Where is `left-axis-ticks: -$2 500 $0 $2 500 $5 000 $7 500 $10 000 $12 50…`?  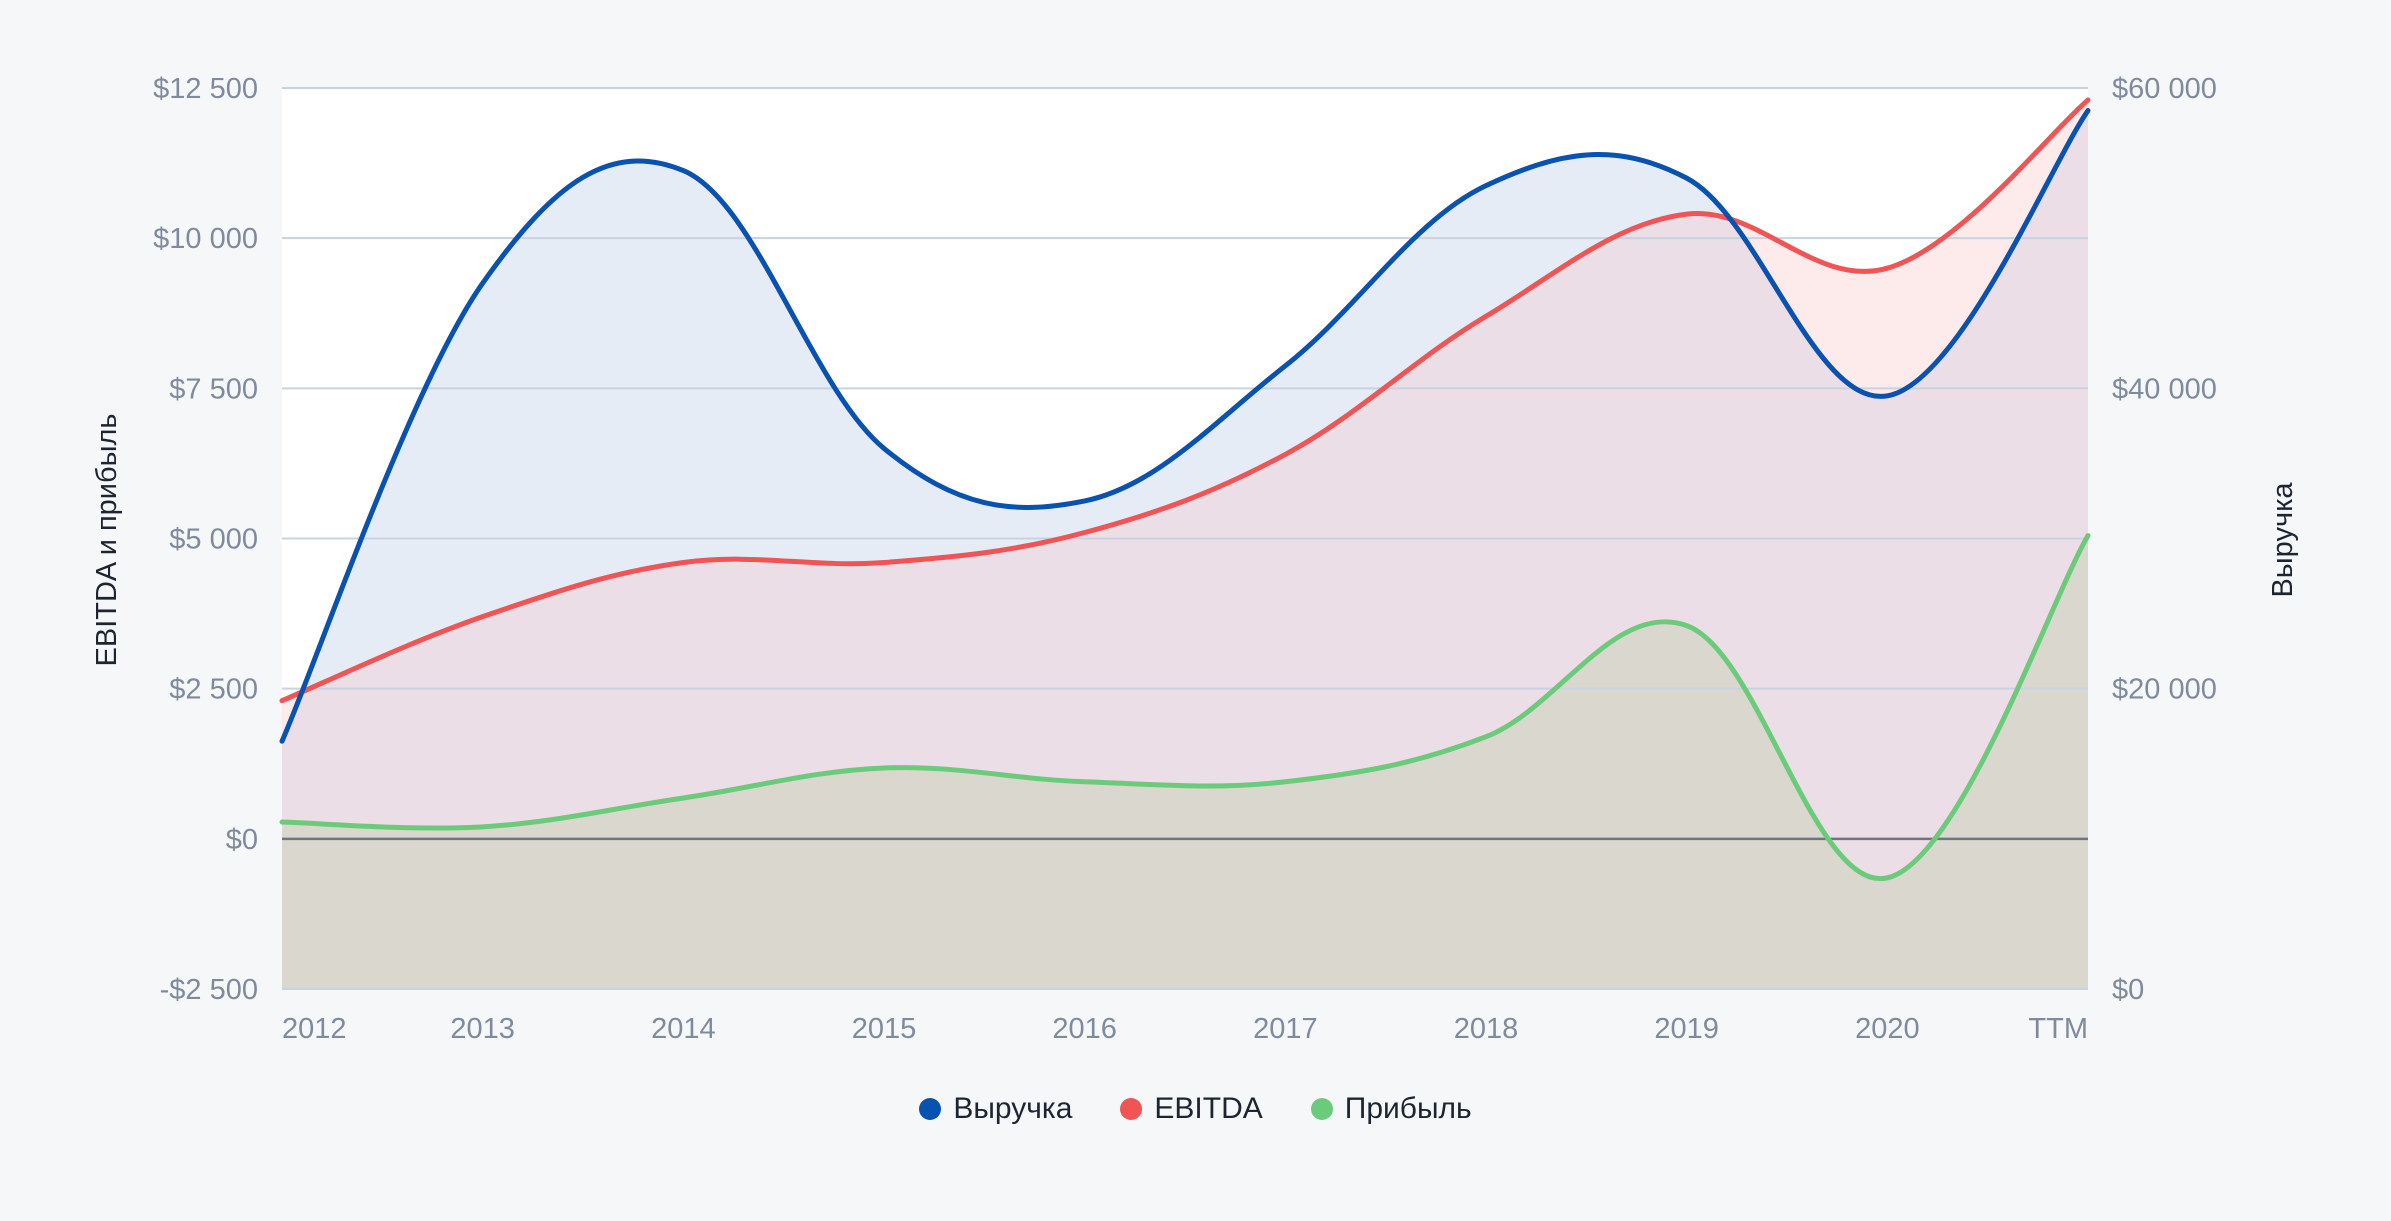 left-axis-ticks: -$2 500 $0 $2 500 $5 000 $7 500 $10 000 $12 50… is located at coordinates (205, 539).